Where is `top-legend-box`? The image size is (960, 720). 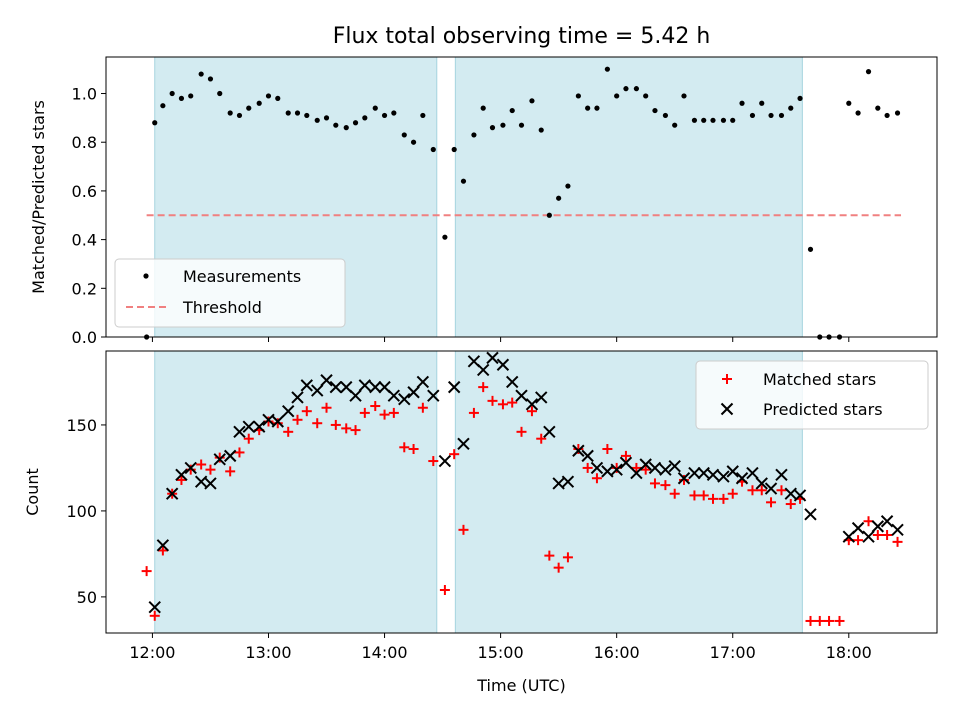 top-legend-box is located at coordinates (230, 293).